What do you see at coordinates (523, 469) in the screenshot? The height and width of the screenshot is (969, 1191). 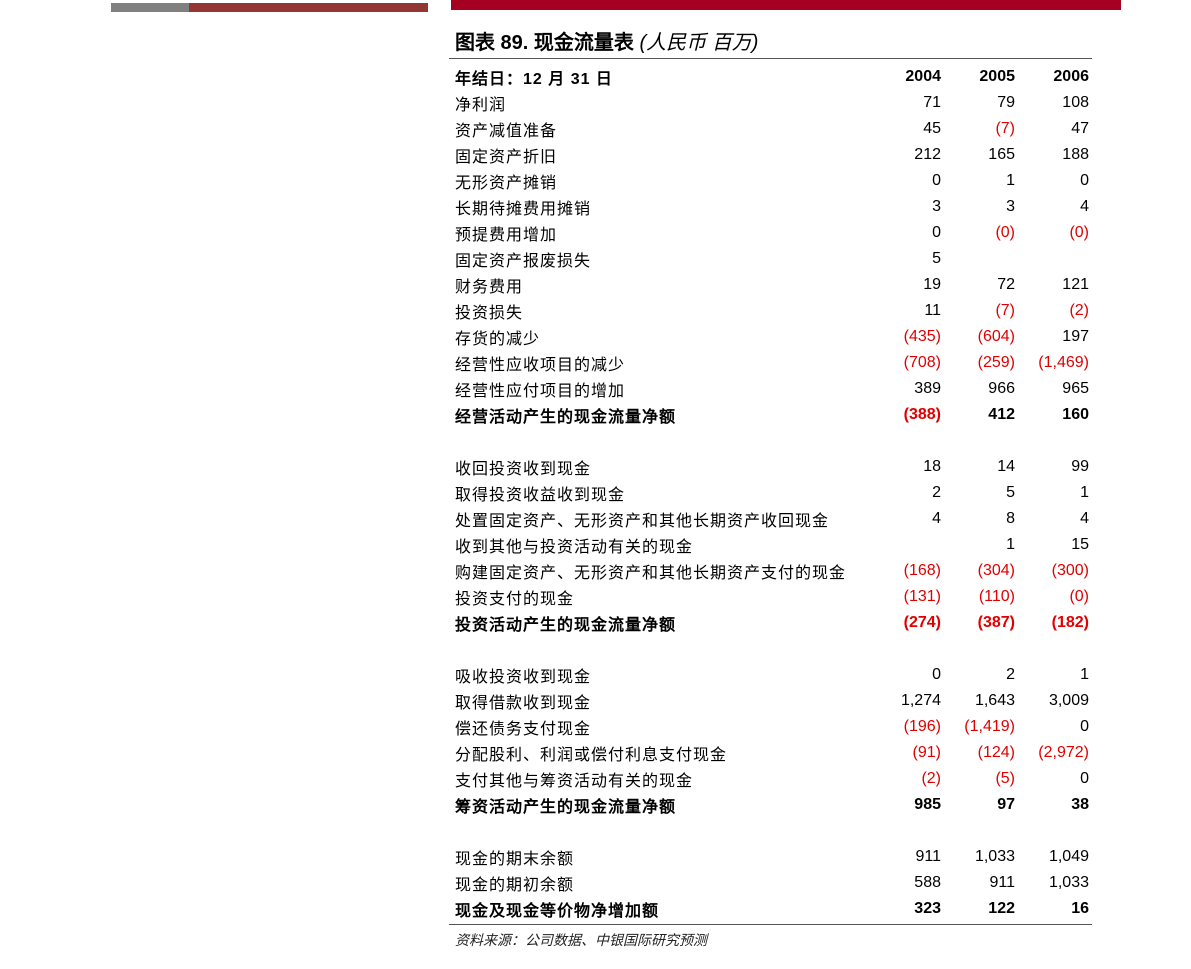 I see `row-label: 收回投资收到现金` at bounding box center [523, 469].